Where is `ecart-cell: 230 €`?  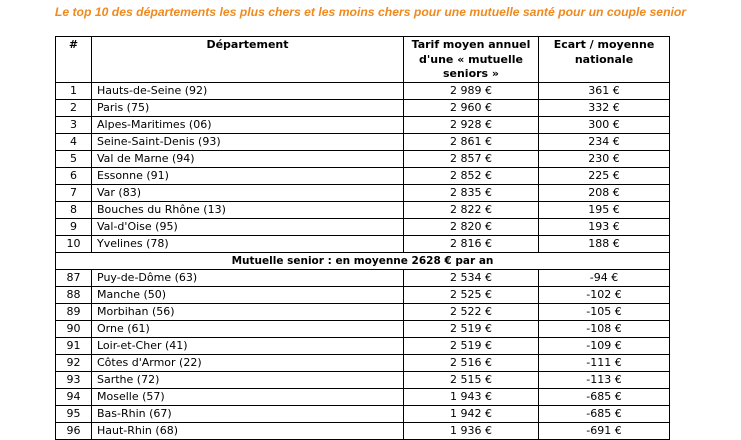
ecart-cell: 230 € is located at coordinates (604, 159).